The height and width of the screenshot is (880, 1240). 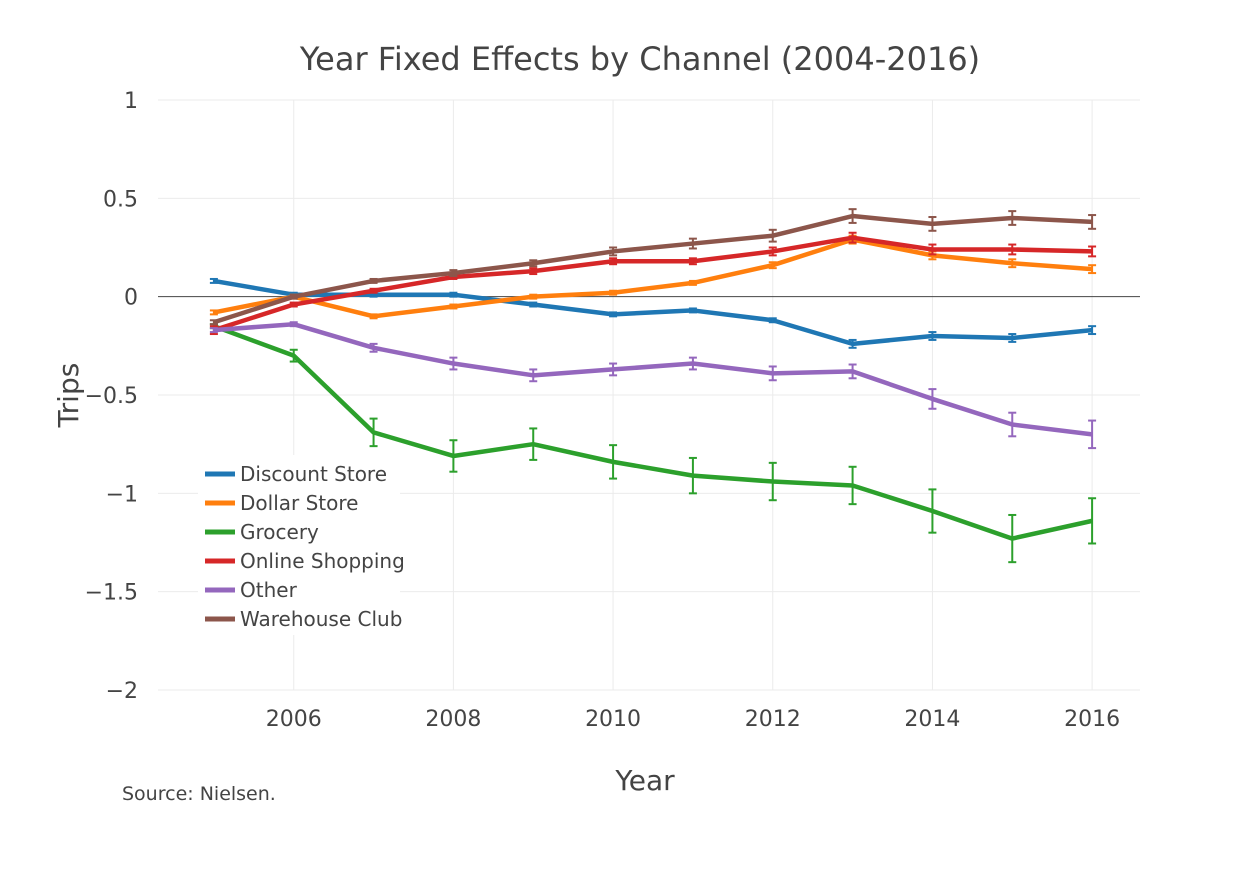 I want to click on x-axis-title: Year, so click(x=644, y=780).